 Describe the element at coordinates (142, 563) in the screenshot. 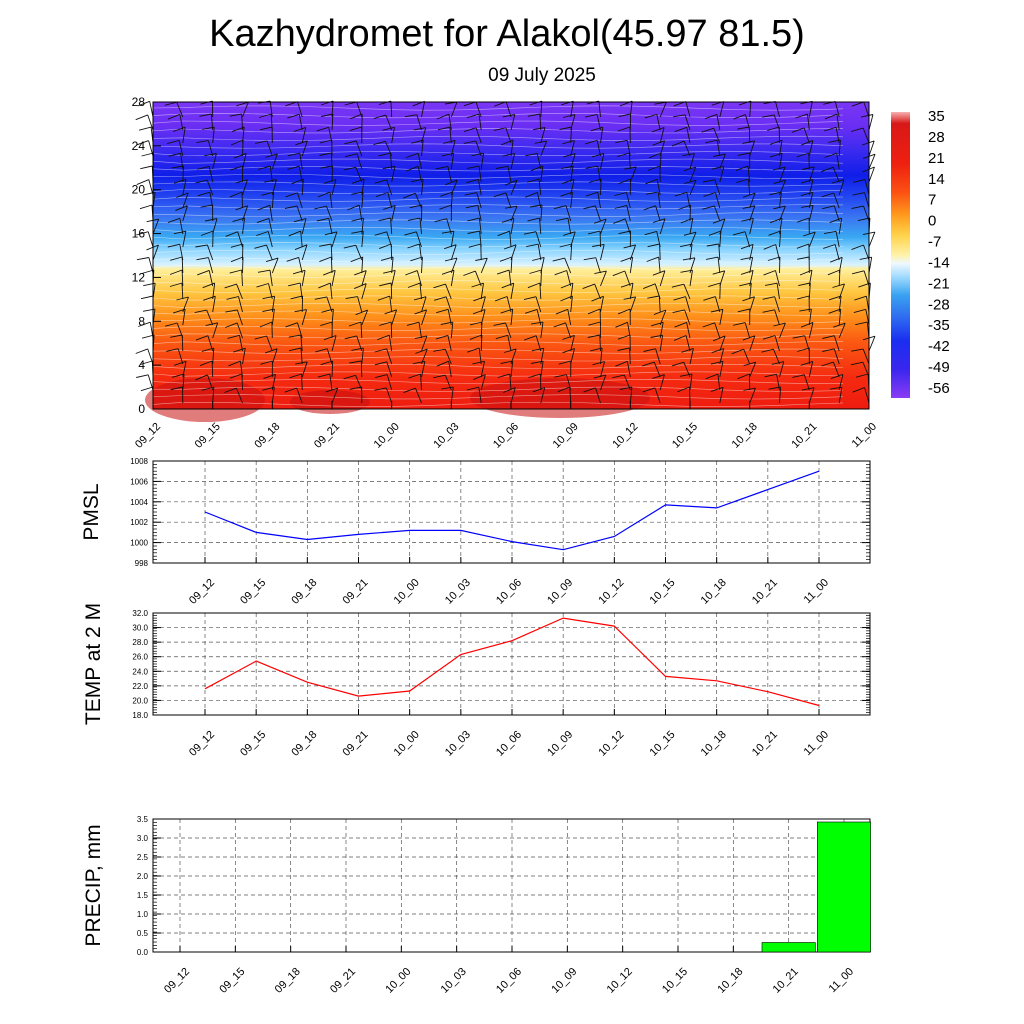

I see `y-tick-label: 998` at that location.